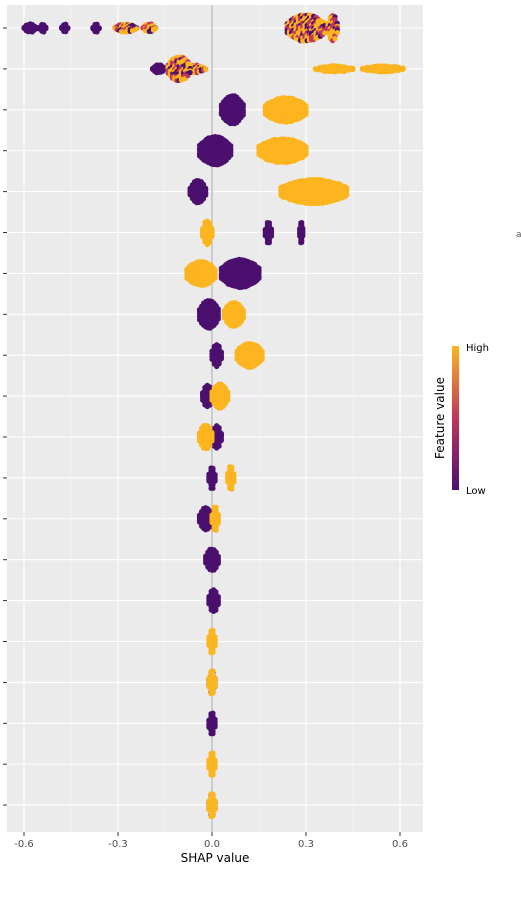 This screenshot has height=898, width=521. I want to click on color-legend: High Low Feature value, so click(461, 420).